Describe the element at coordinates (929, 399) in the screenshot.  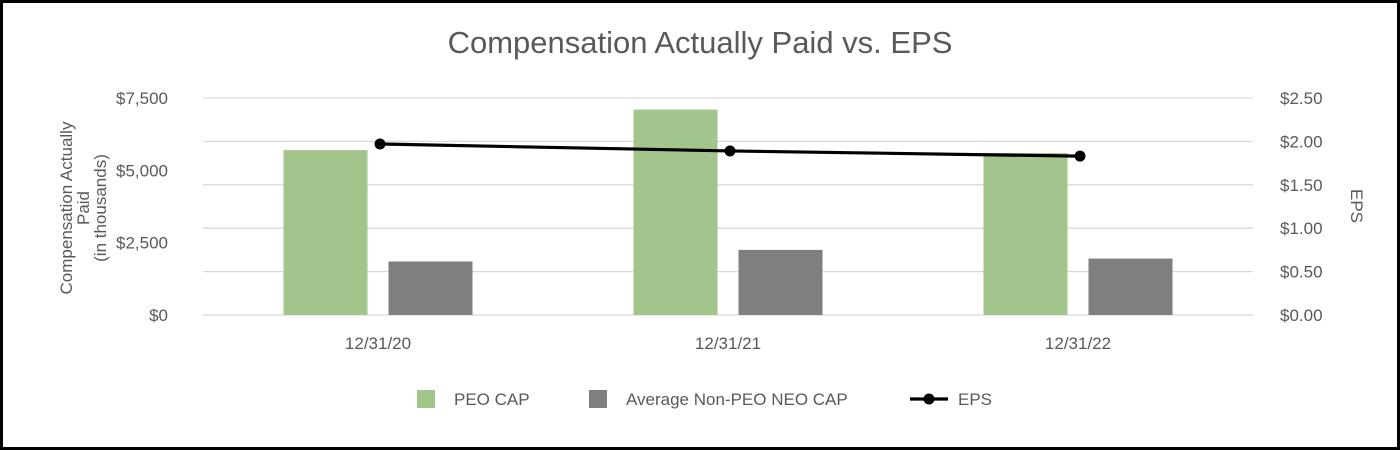
I see `legend-marker` at that location.